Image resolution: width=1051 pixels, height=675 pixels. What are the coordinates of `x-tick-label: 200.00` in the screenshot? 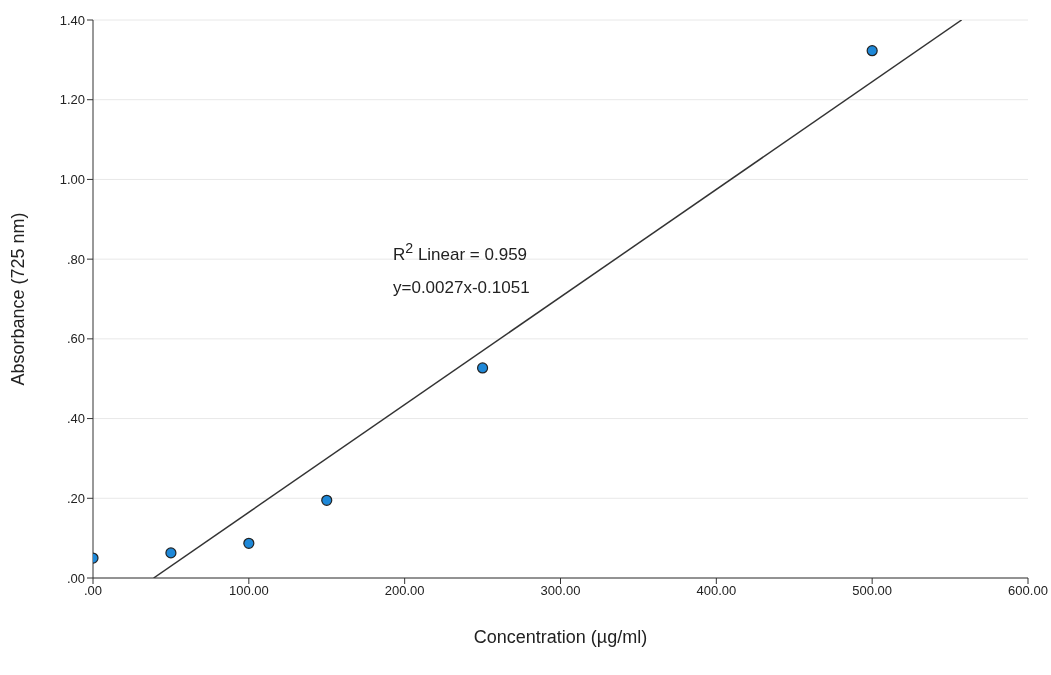 It's located at (404, 591).